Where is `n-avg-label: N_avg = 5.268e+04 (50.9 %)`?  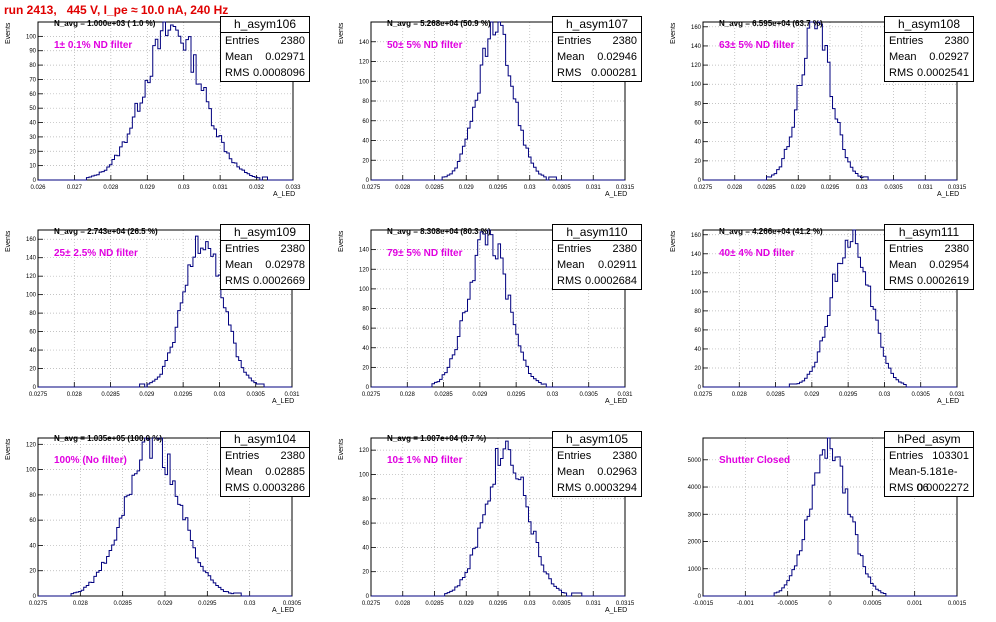 n-avg-label: N_avg = 5.268e+04 (50.9 %) is located at coordinates (439, 23).